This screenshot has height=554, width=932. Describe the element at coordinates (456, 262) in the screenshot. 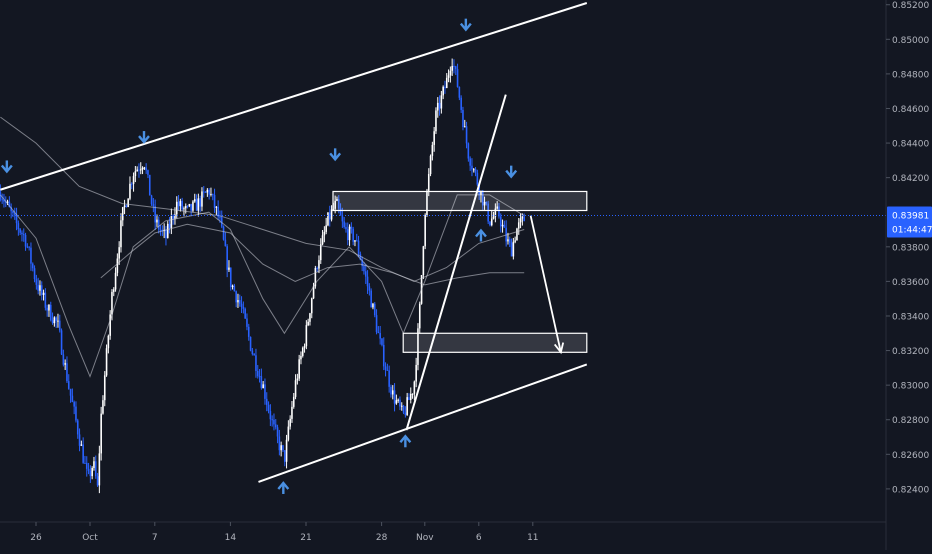

I see `breakout-trendline` at that location.